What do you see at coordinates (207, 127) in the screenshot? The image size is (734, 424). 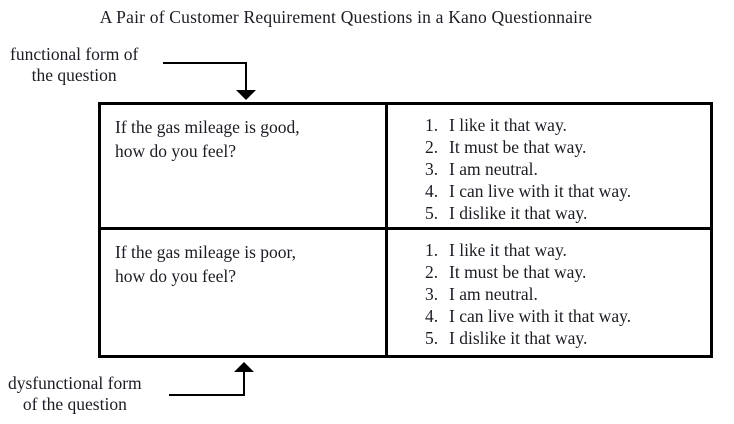 I see `question-functional-line1: If the gas mileage is good,` at bounding box center [207, 127].